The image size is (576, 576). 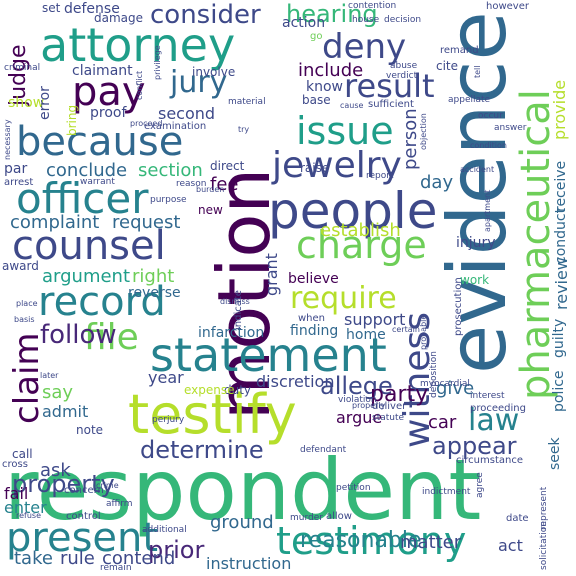 What do you see at coordinates (63, 484) in the screenshot?
I see `word-property: property` at bounding box center [63, 484].